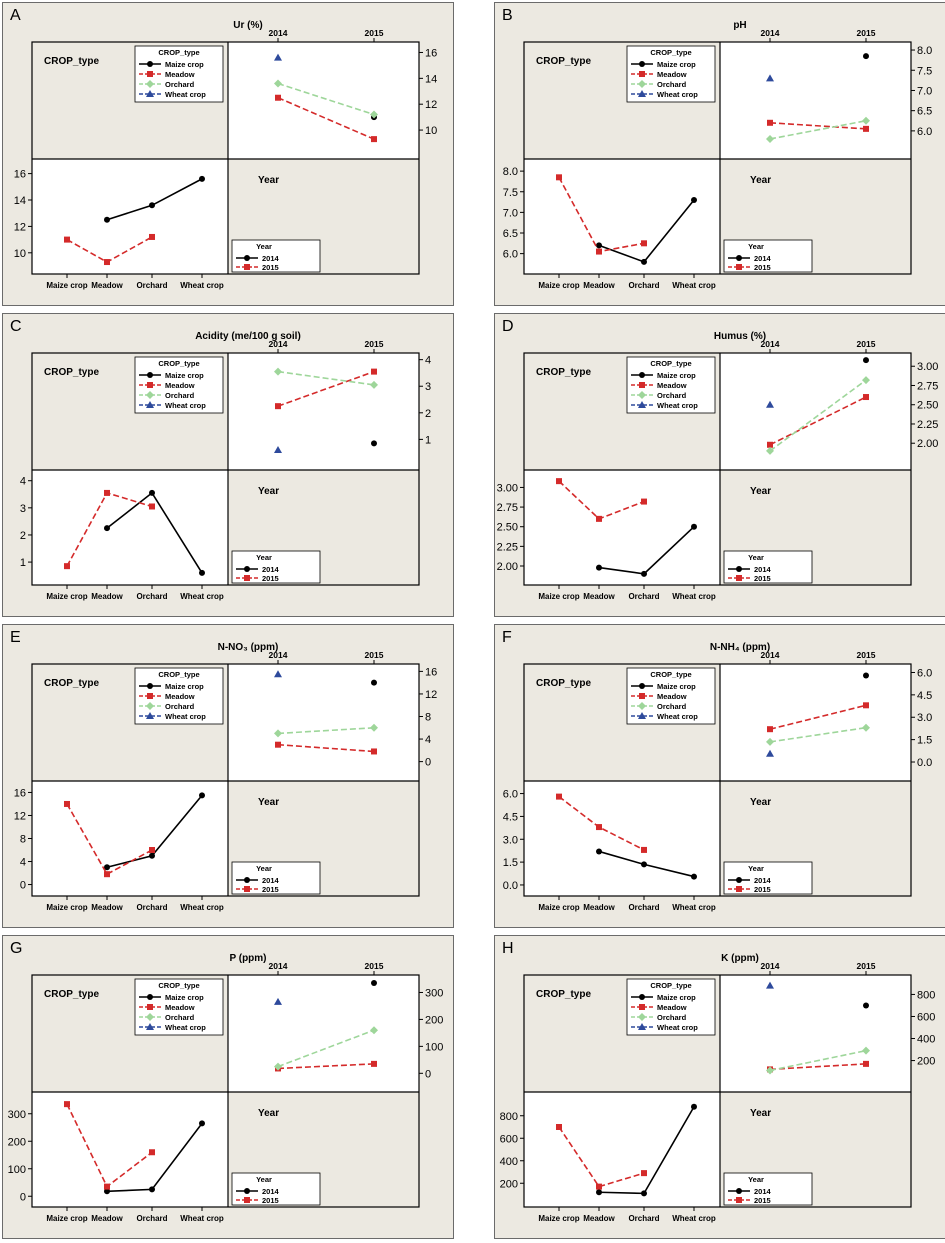 This screenshot has height=1243, width=945. Describe the element at coordinates (694, 1218) in the screenshot. I see `crop-tick-label: Wheat crop` at that location.